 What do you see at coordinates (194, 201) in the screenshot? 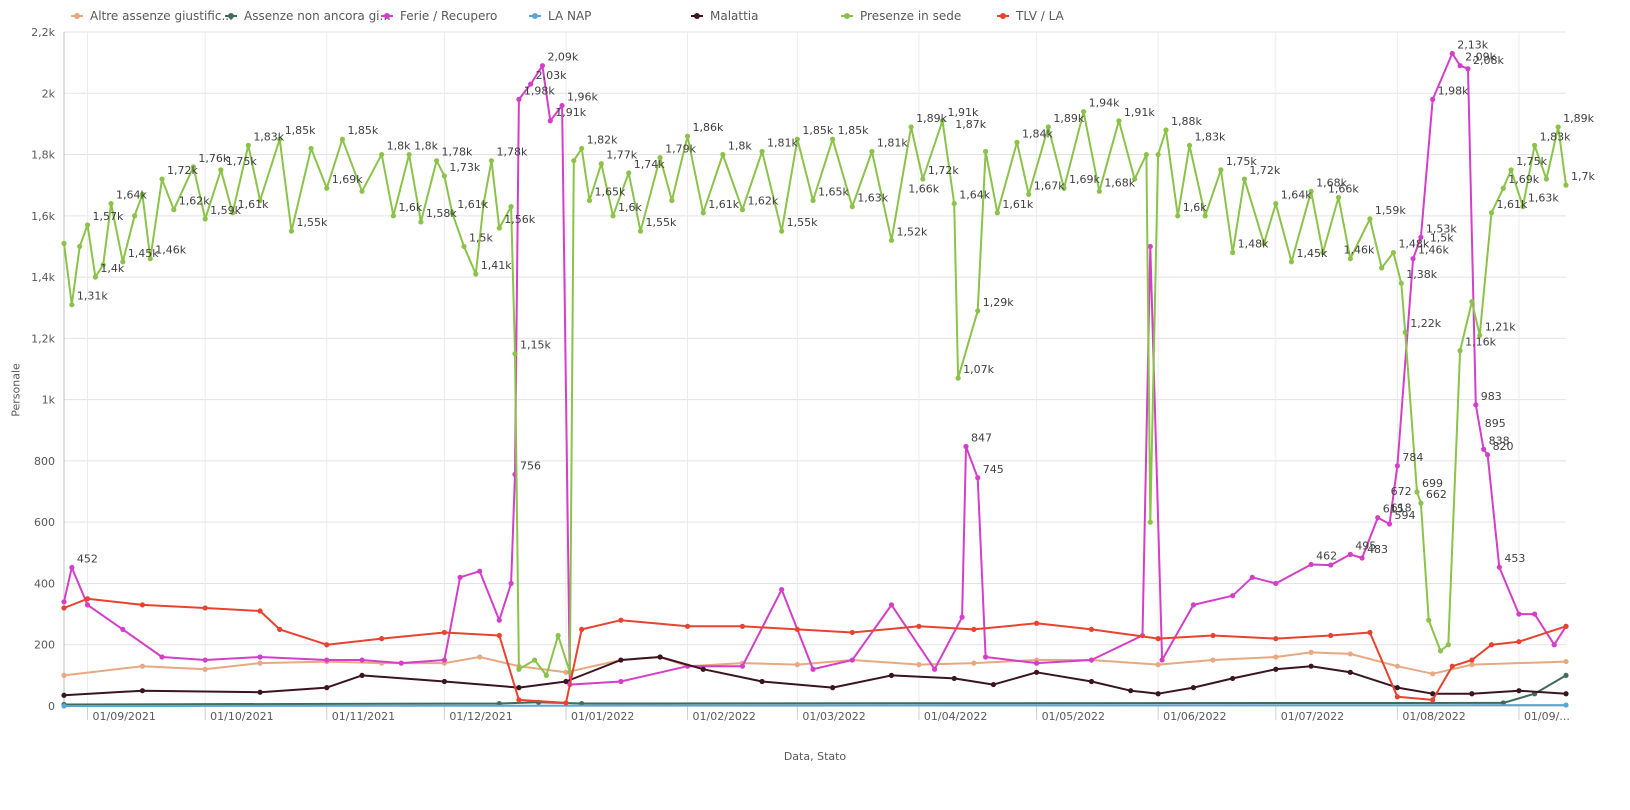
I see `data-label: 1,62k` at bounding box center [194, 201].